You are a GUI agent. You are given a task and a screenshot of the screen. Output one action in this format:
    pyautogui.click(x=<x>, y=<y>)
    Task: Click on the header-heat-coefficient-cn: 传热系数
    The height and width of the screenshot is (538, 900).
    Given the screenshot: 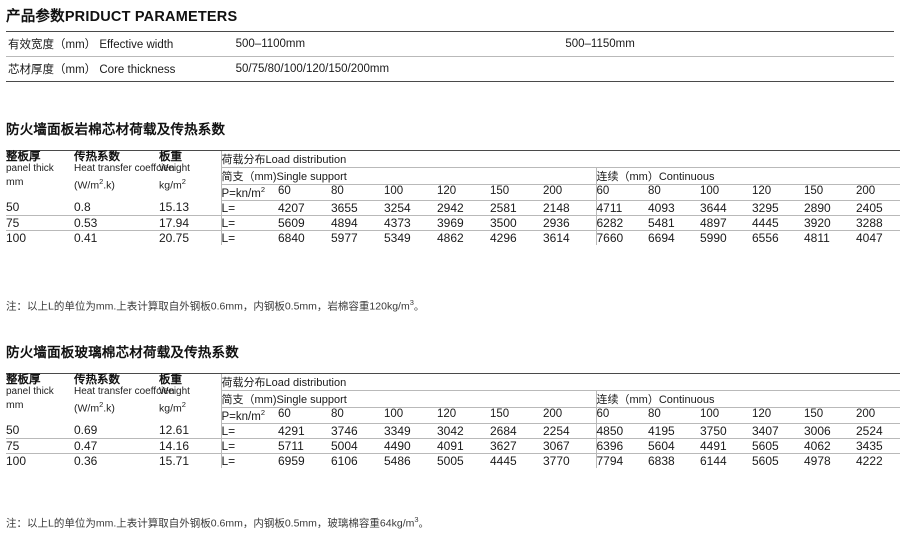 What is the action you would take?
    pyautogui.click(x=97, y=380)
    